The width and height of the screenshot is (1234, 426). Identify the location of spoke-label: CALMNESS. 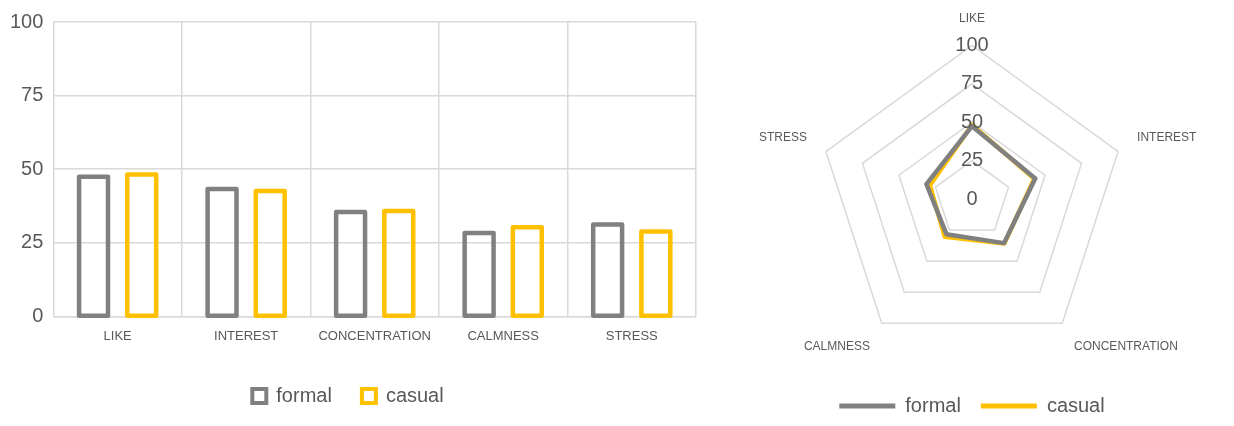
(836, 345).